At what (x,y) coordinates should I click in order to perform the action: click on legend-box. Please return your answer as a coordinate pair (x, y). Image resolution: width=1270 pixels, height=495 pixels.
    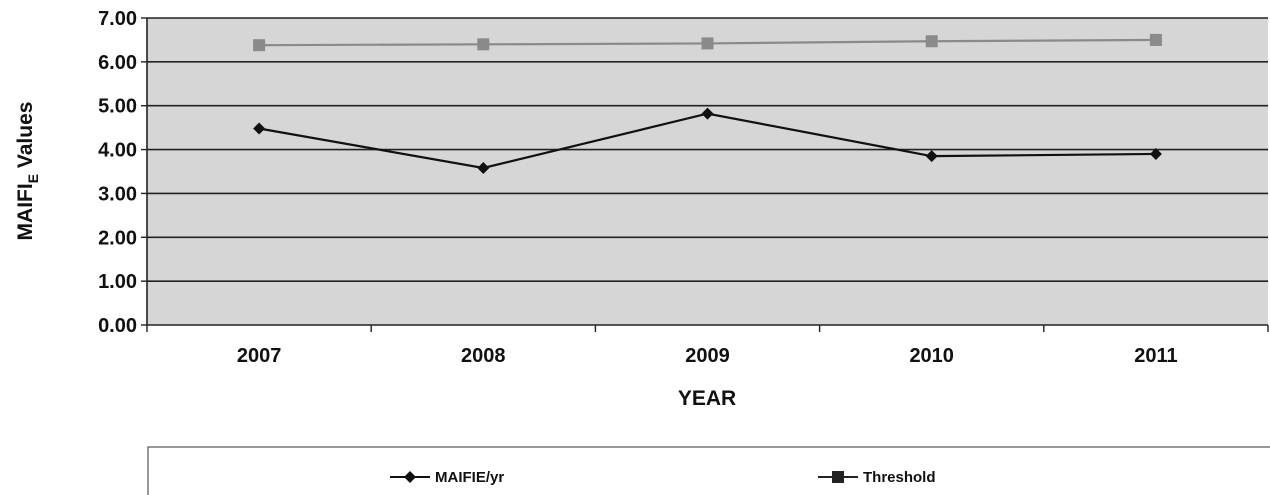
    Looking at the image, I should click on (708, 470).